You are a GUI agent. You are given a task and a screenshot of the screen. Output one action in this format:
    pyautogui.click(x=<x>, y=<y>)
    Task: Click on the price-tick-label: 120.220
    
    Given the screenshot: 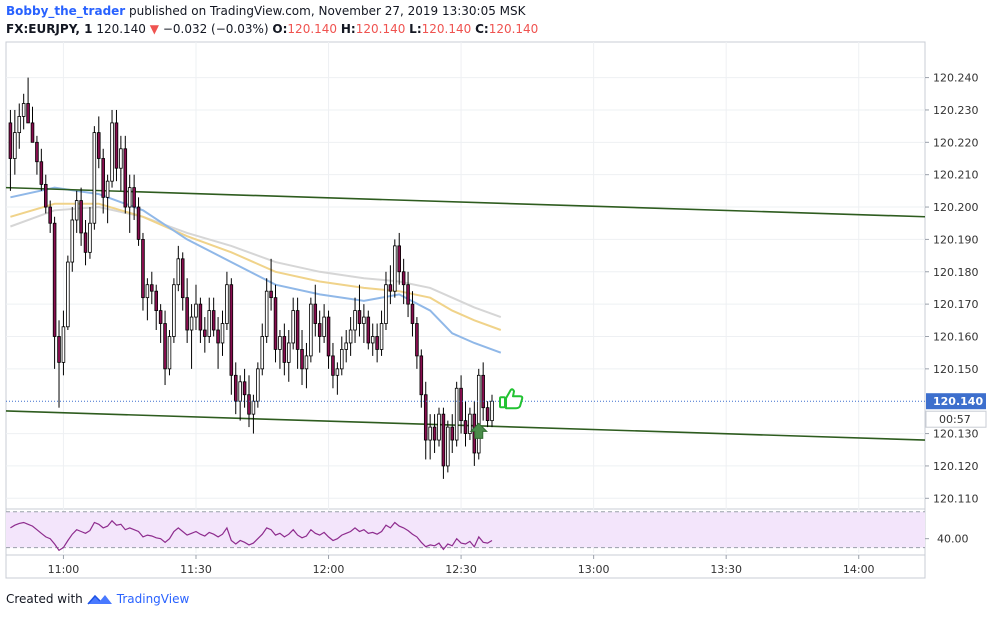 What is the action you would take?
    pyautogui.click(x=956, y=142)
    